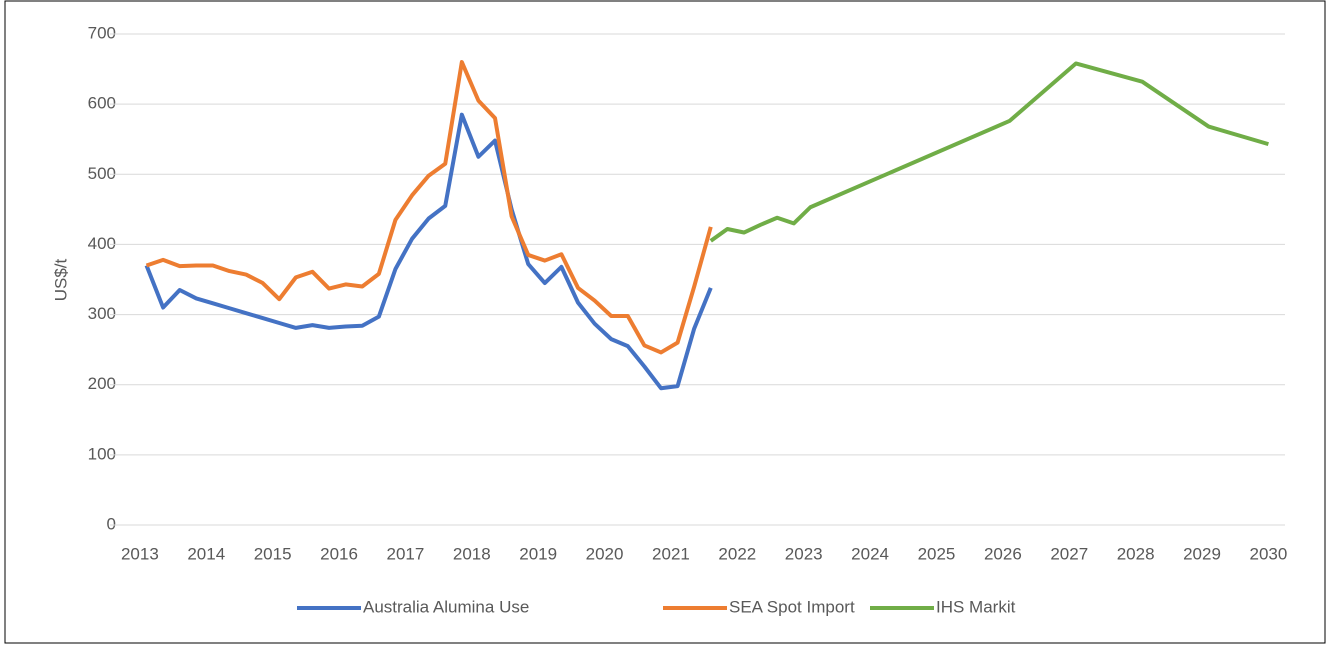  Describe the element at coordinates (102, 243) in the screenshot. I see `y-tick-label: 400` at that location.